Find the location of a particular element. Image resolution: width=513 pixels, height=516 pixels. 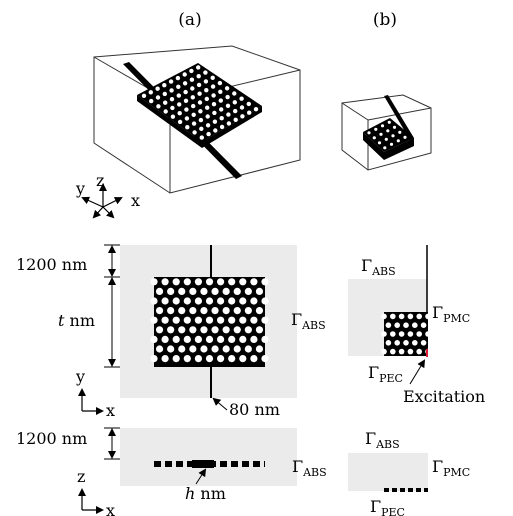

boundary-abs-top-xy: ΓABS is located at coordinates (378, 267).